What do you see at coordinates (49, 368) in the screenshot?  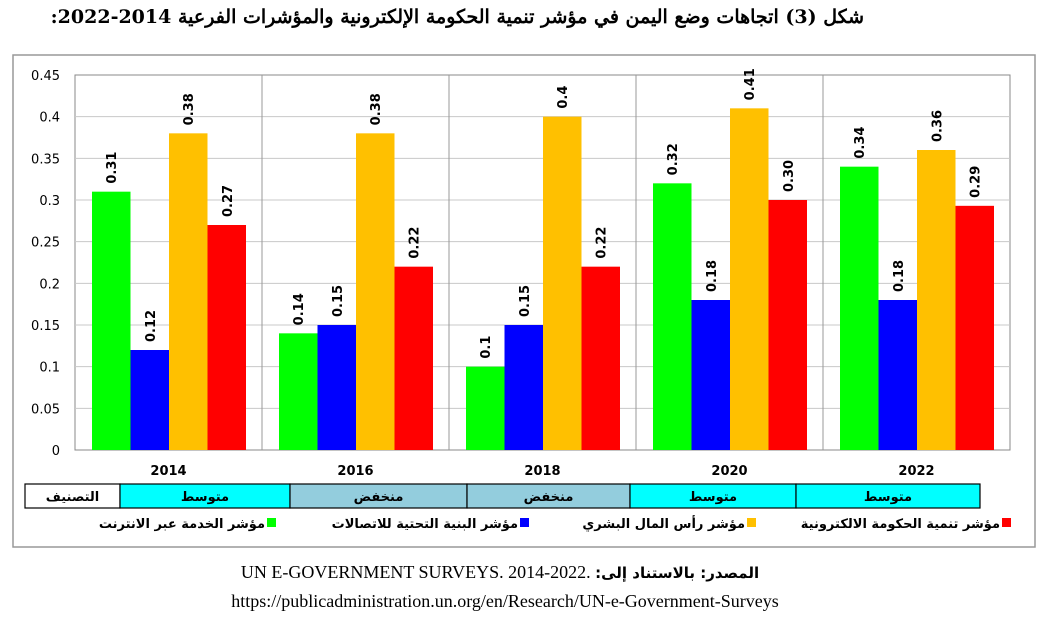 I see `y-tick-label: 0.1` at bounding box center [49, 368].